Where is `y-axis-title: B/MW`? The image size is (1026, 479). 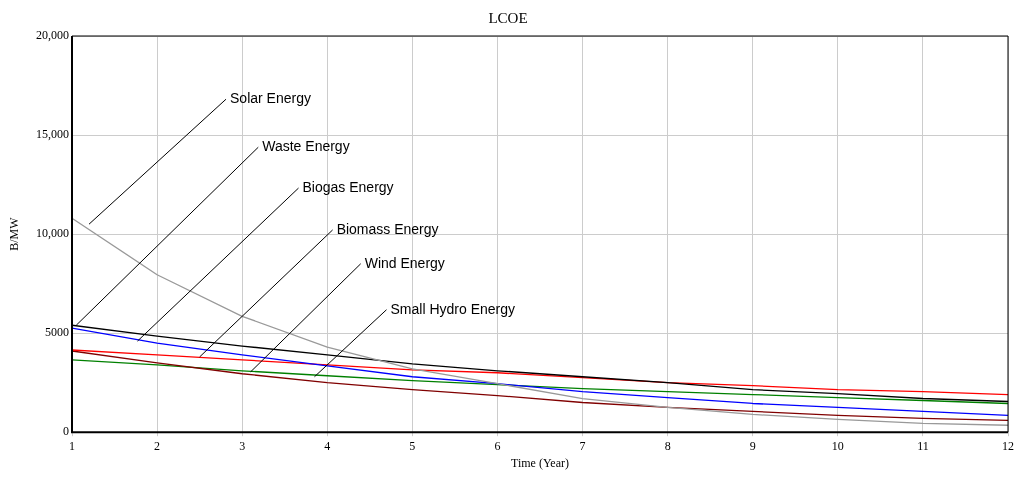 y-axis-title: B/MW is located at coordinates (14, 233).